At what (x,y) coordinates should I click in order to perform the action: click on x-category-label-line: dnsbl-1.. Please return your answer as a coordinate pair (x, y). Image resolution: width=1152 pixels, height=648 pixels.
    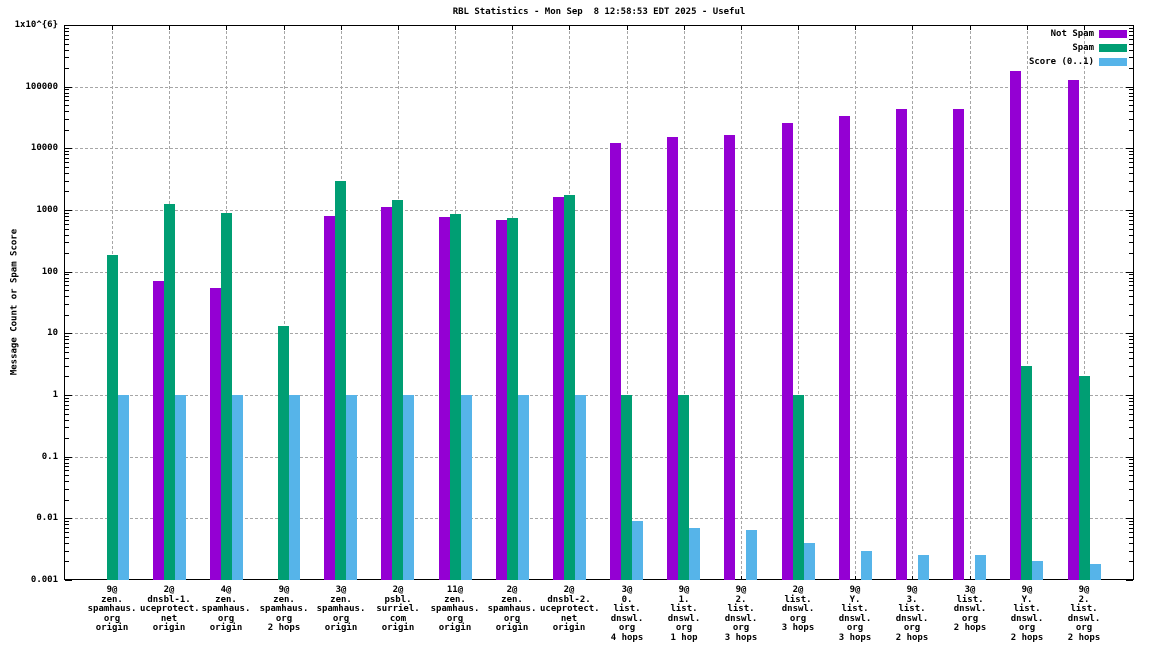
    Looking at the image, I should click on (169, 599).